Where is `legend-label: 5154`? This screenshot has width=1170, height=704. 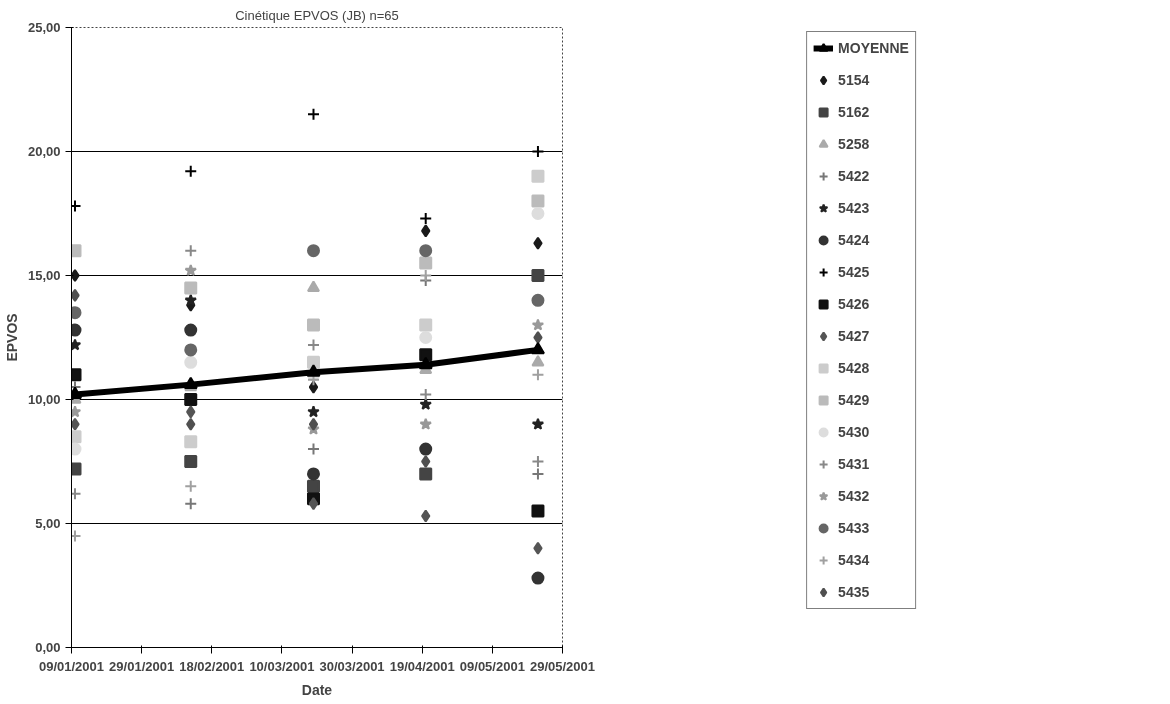
legend-label: 5154 is located at coordinates (854, 80).